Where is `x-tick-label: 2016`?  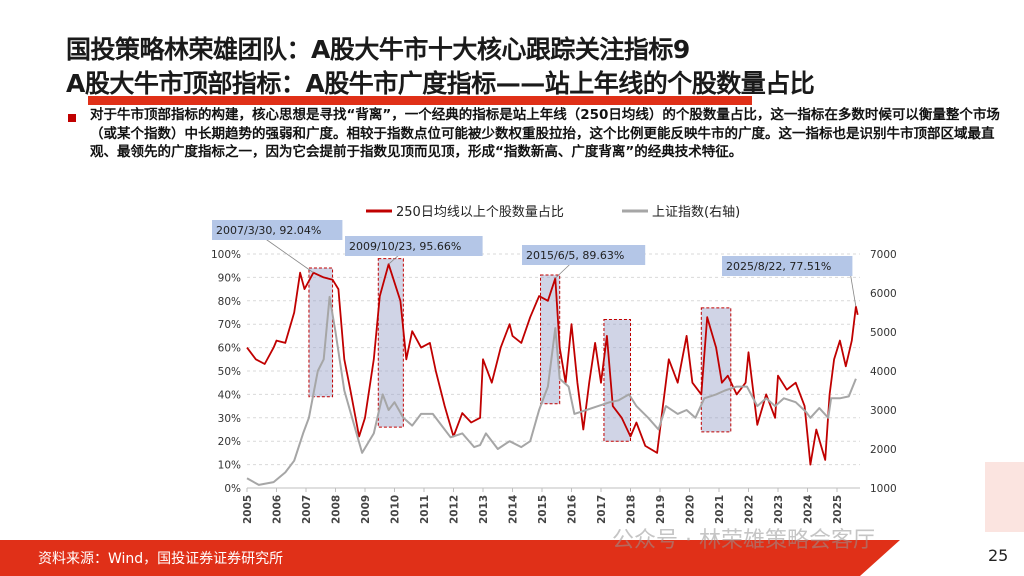
x-tick-label: 2016 is located at coordinates (573, 509).